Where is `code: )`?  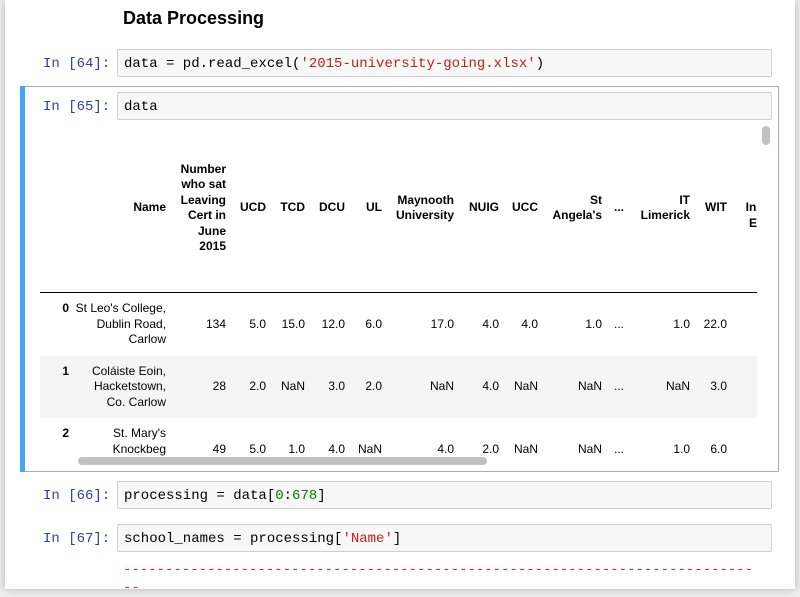
code: ) is located at coordinates (540, 64).